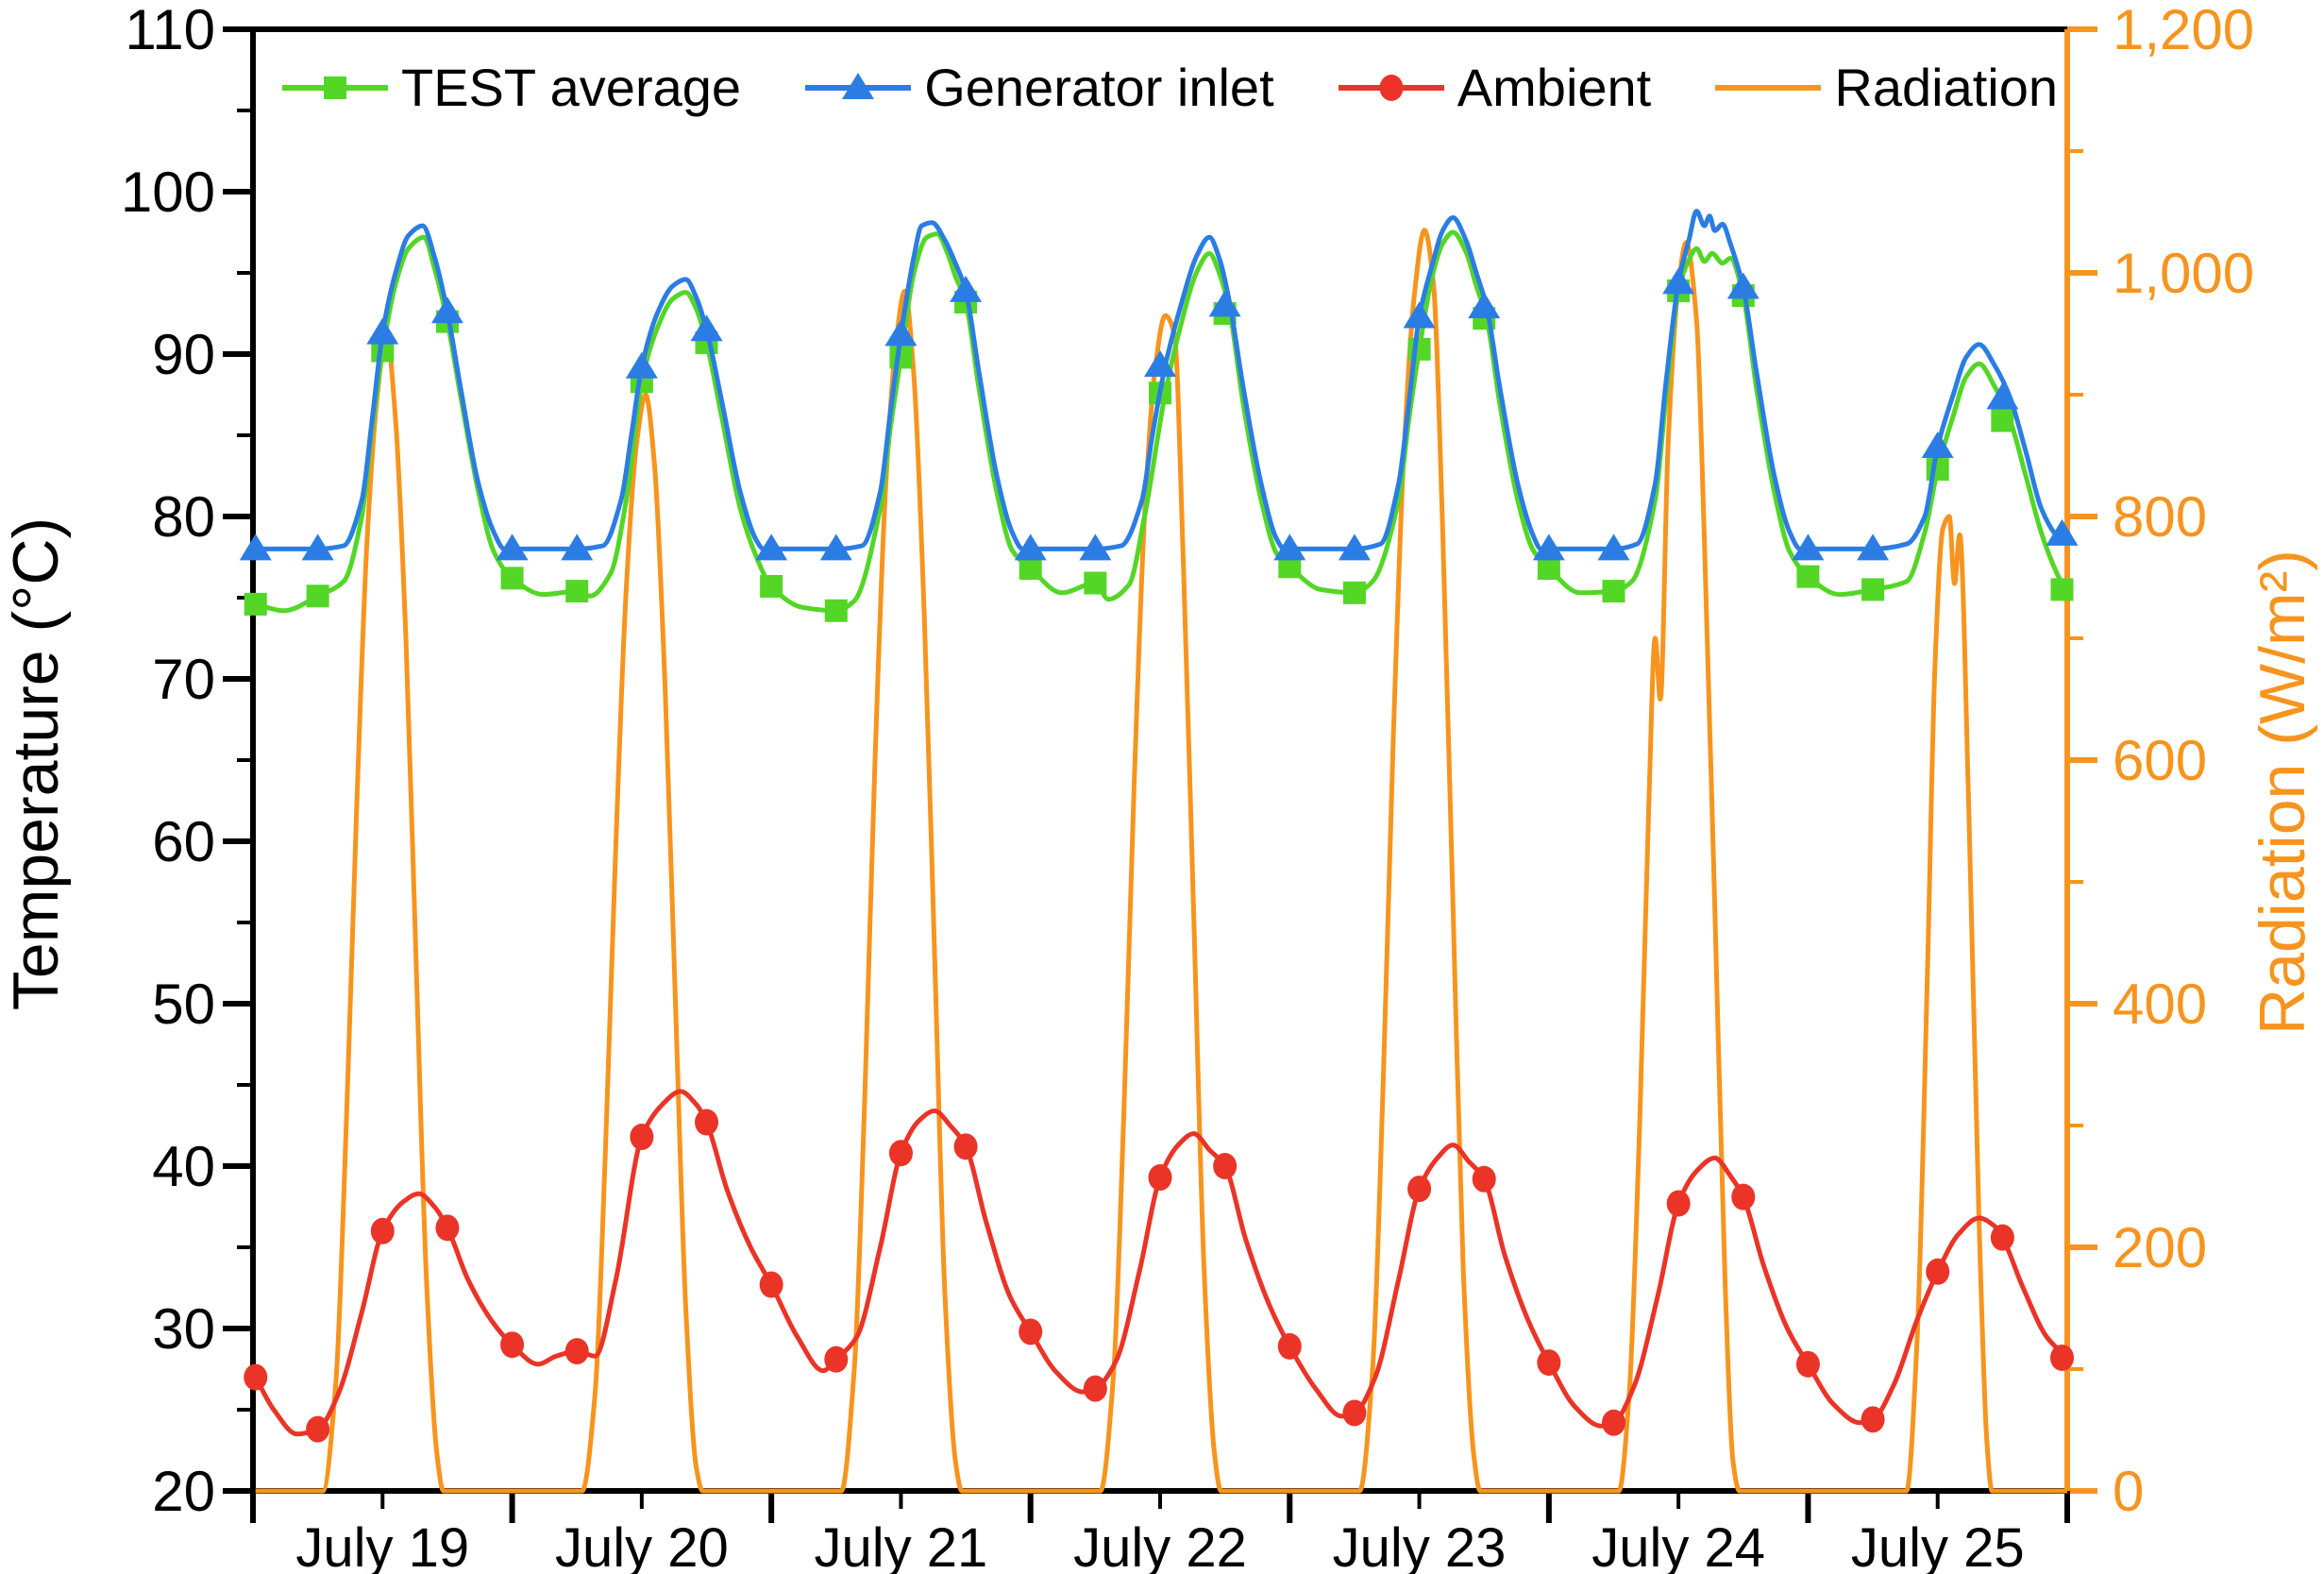 This screenshot has width=2324, height=1574. I want to click on right-tick-label: 200, so click(2160, 1247).